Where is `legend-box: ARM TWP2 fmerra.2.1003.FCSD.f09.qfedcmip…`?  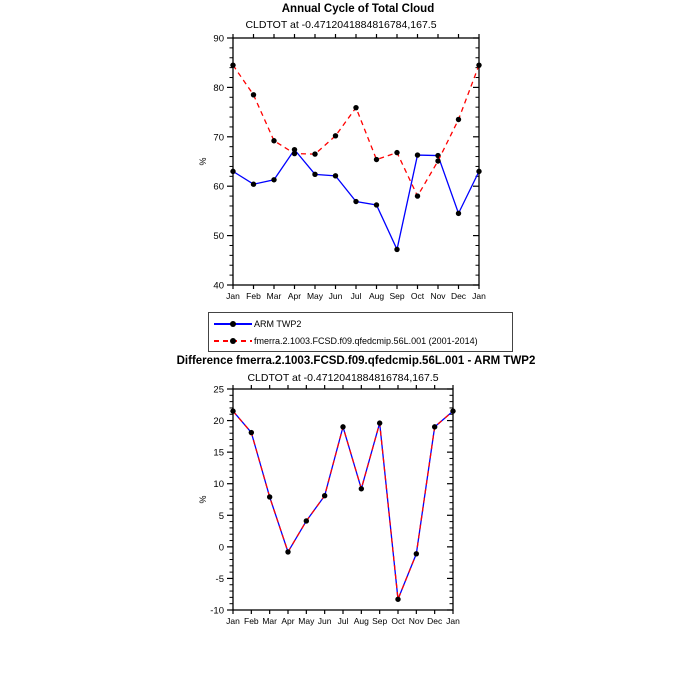 legend-box: ARM TWP2 fmerra.2.1003.FCSD.f09.qfedcmip… is located at coordinates (360, 332).